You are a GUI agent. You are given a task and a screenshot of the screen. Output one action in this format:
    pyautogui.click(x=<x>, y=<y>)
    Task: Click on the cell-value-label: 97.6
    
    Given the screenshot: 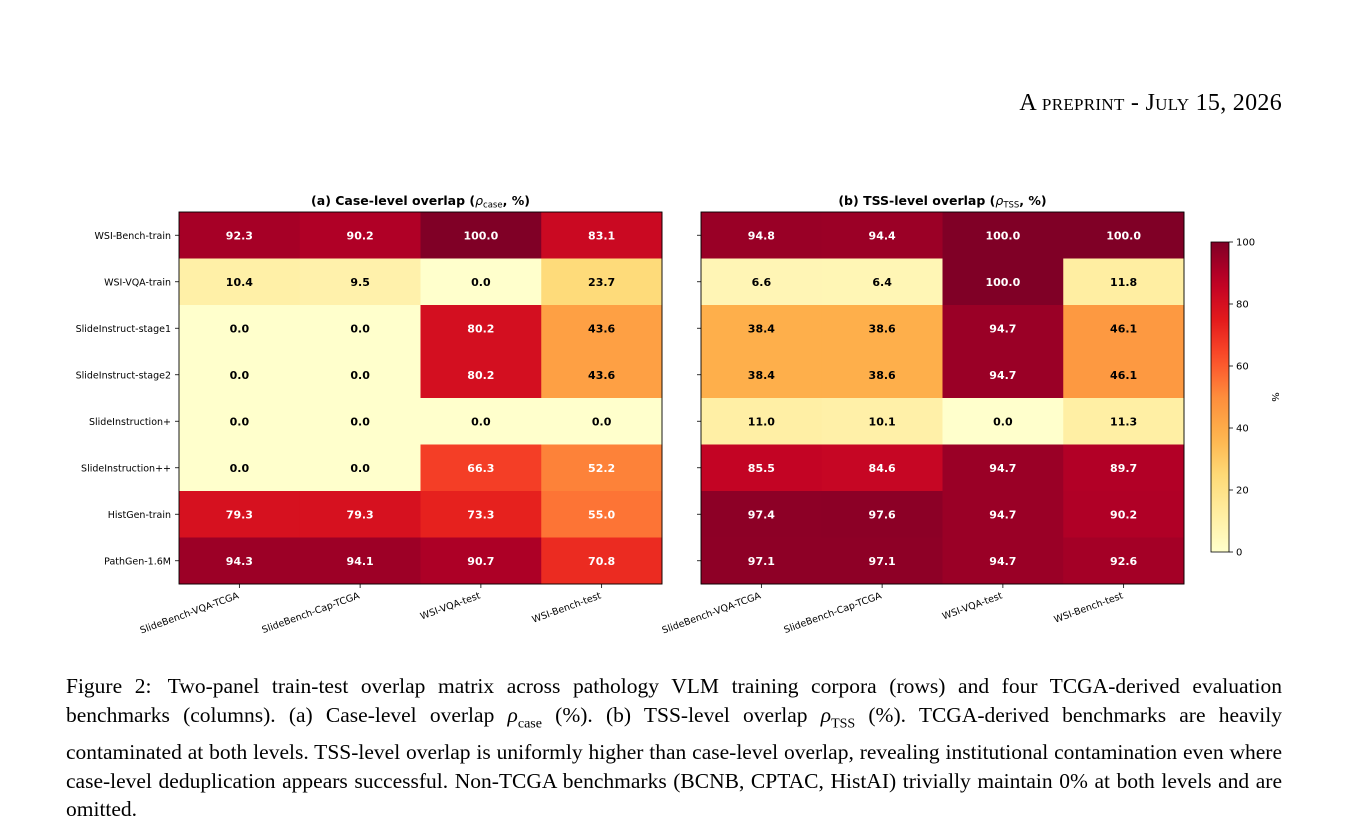 What is the action you would take?
    pyautogui.click(x=882, y=514)
    